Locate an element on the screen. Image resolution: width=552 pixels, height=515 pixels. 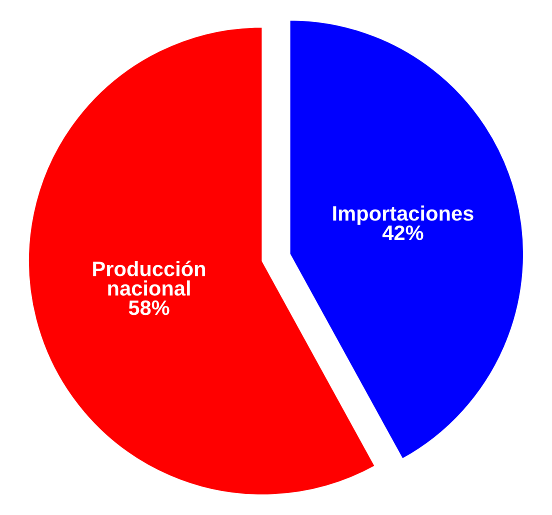
data-label: 58% is located at coordinates (149, 308).